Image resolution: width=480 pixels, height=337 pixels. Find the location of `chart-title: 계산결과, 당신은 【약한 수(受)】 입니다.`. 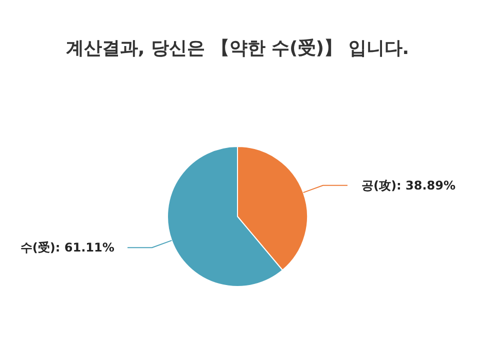

chart-title: 계산결과, 당신은 【약한 수(受)】 입니다. is located at coordinates (238, 48).